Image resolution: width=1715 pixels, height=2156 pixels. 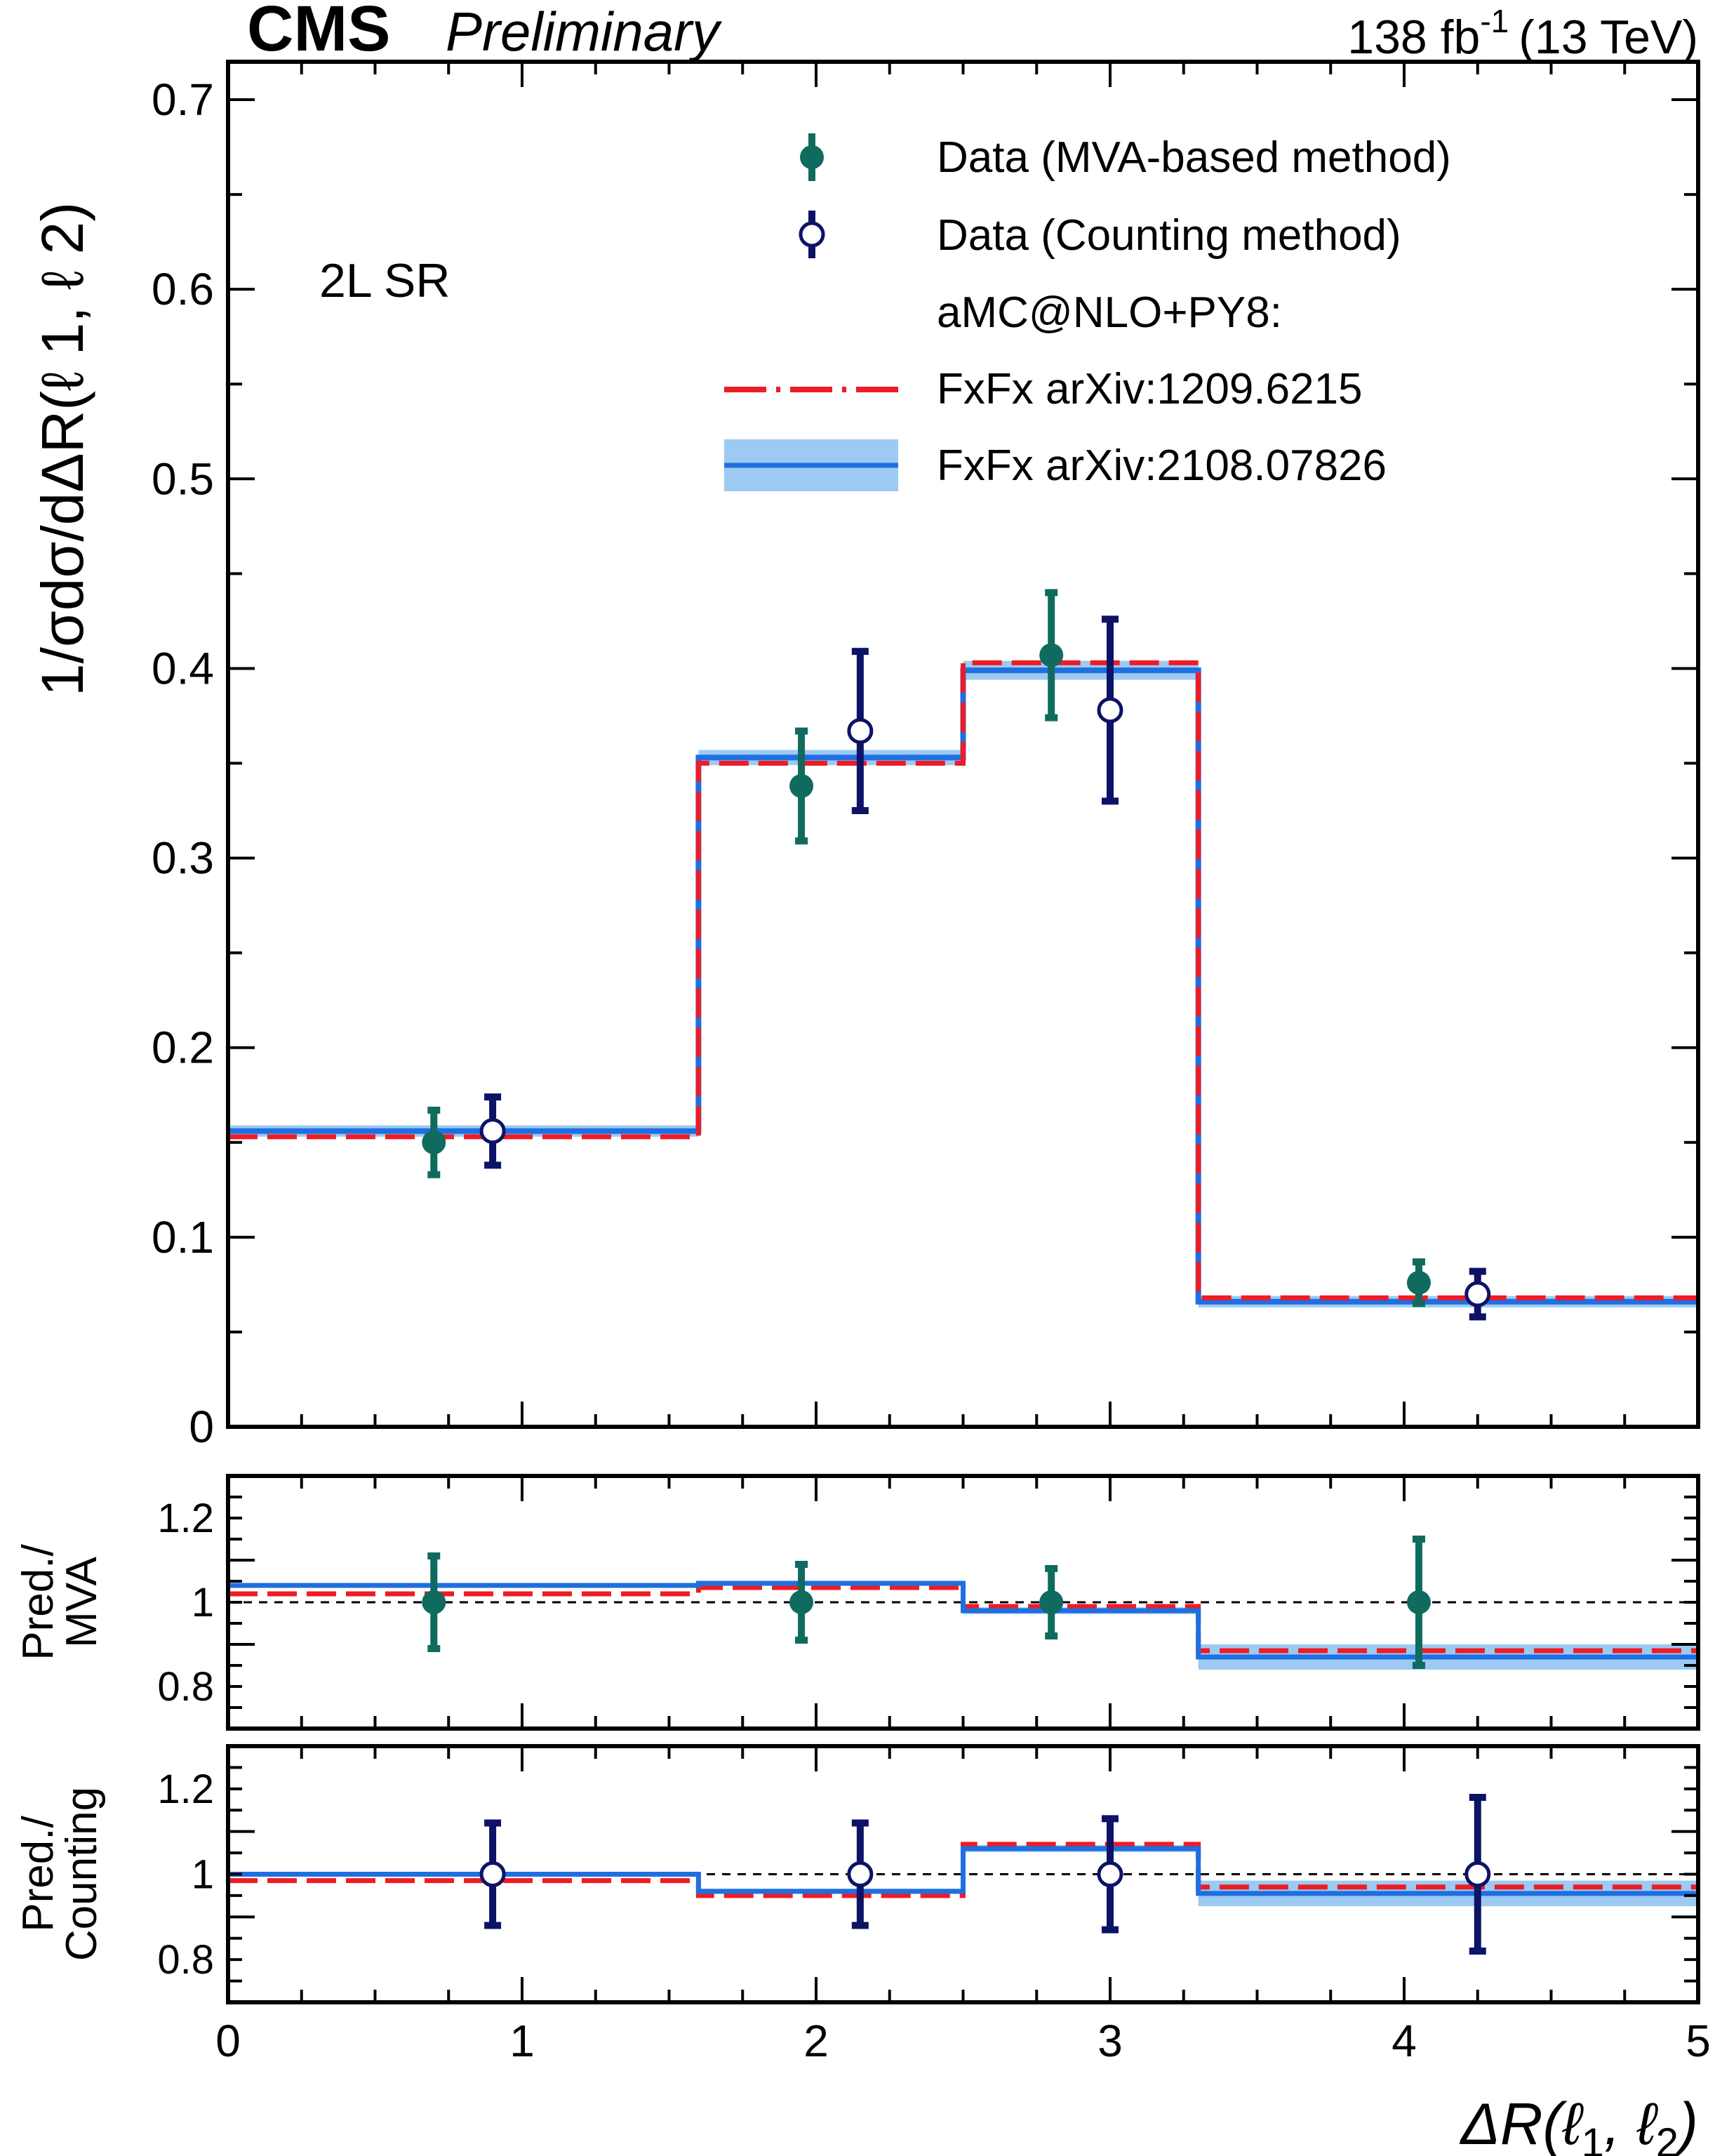 What do you see at coordinates (384, 280) in the screenshot?
I see `region-label: 2L SR` at bounding box center [384, 280].